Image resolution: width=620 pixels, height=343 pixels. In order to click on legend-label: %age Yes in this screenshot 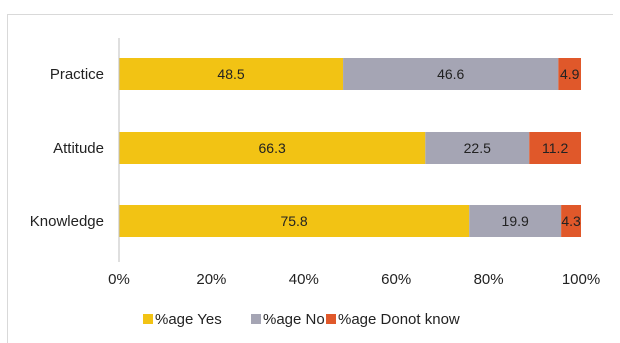, I will do `click(188, 319)`.